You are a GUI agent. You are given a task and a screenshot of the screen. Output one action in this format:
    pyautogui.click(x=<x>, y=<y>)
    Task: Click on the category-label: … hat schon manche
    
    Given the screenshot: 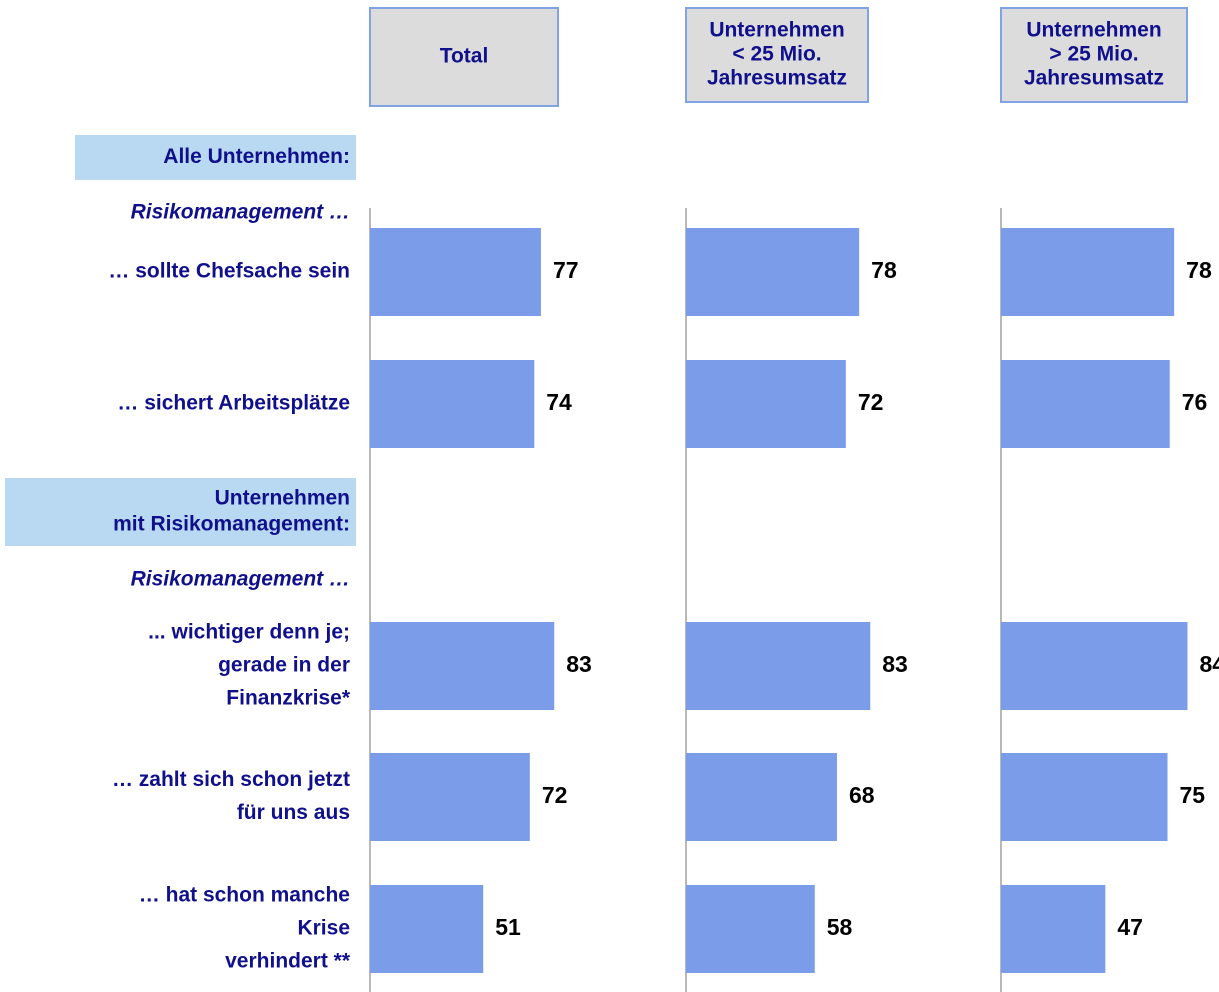 What is the action you would take?
    pyautogui.click(x=244, y=895)
    